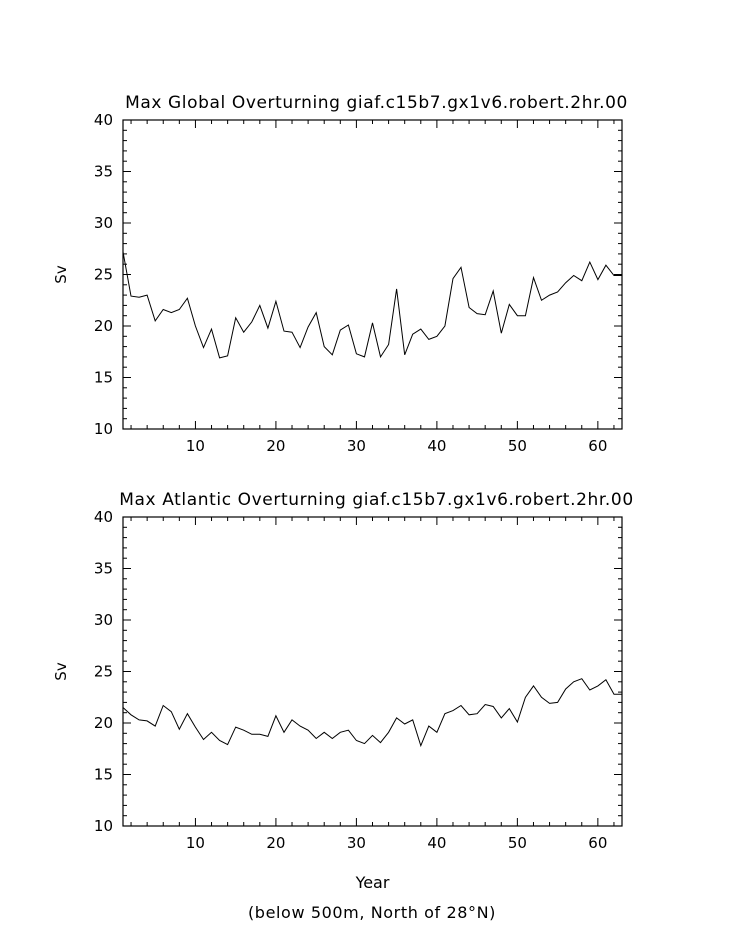 The height and width of the screenshot is (945, 733). Describe the element at coordinates (356, 843) in the screenshot. I see `atlantic-x-tick-label: 30` at that location.